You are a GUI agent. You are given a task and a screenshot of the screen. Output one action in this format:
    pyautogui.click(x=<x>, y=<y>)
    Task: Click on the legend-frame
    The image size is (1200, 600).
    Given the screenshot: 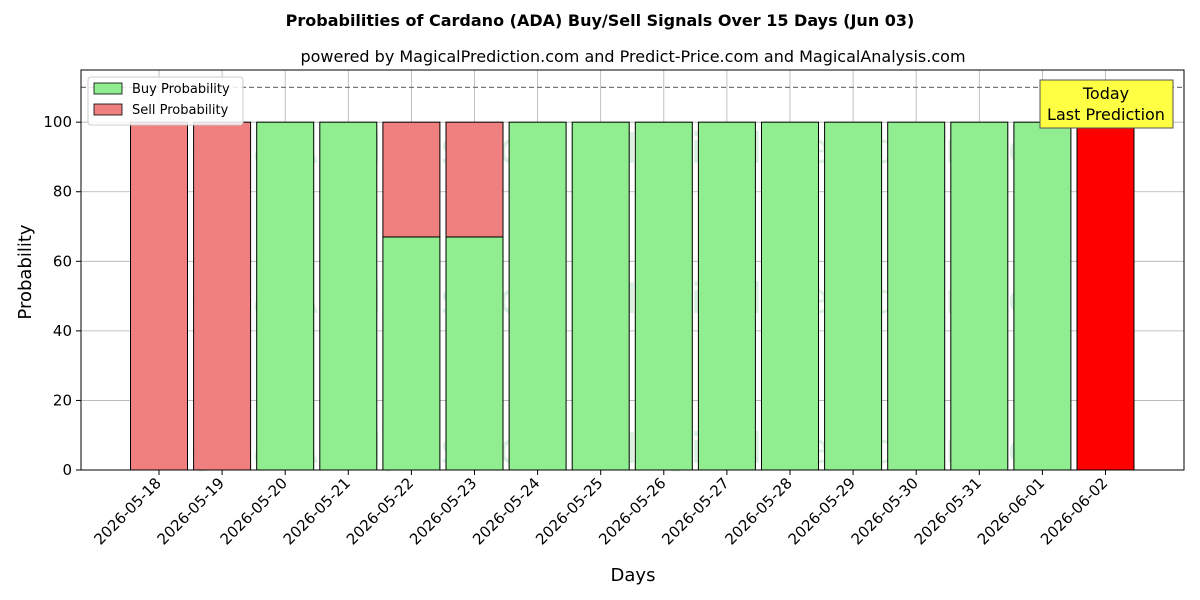 What is the action you would take?
    pyautogui.click(x=165, y=101)
    